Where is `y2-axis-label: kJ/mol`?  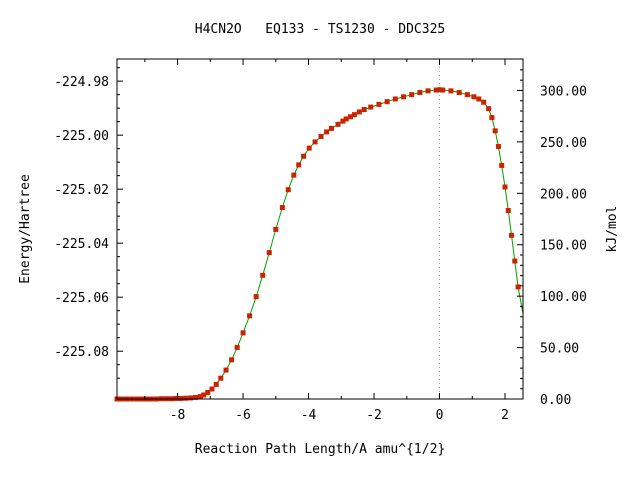 y2-axis-label: kJ/mol is located at coordinates (612, 229).